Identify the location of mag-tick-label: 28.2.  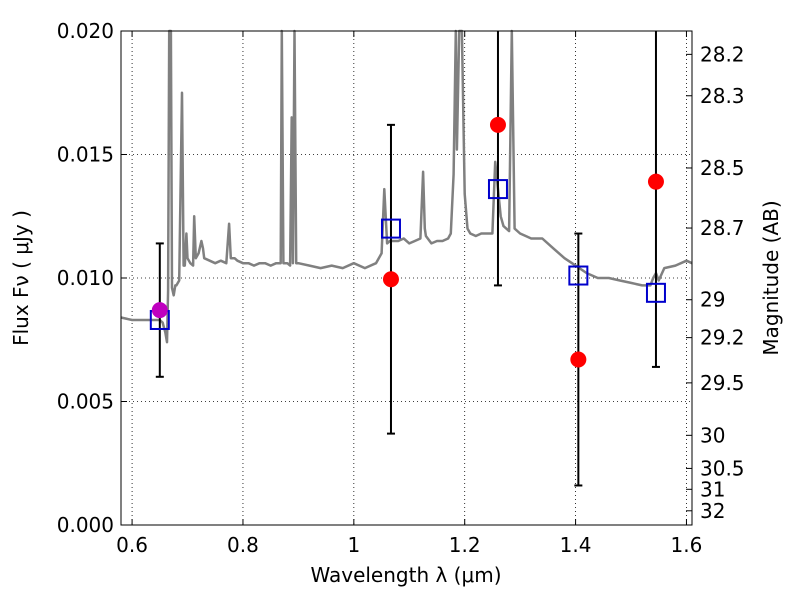
(722, 54).